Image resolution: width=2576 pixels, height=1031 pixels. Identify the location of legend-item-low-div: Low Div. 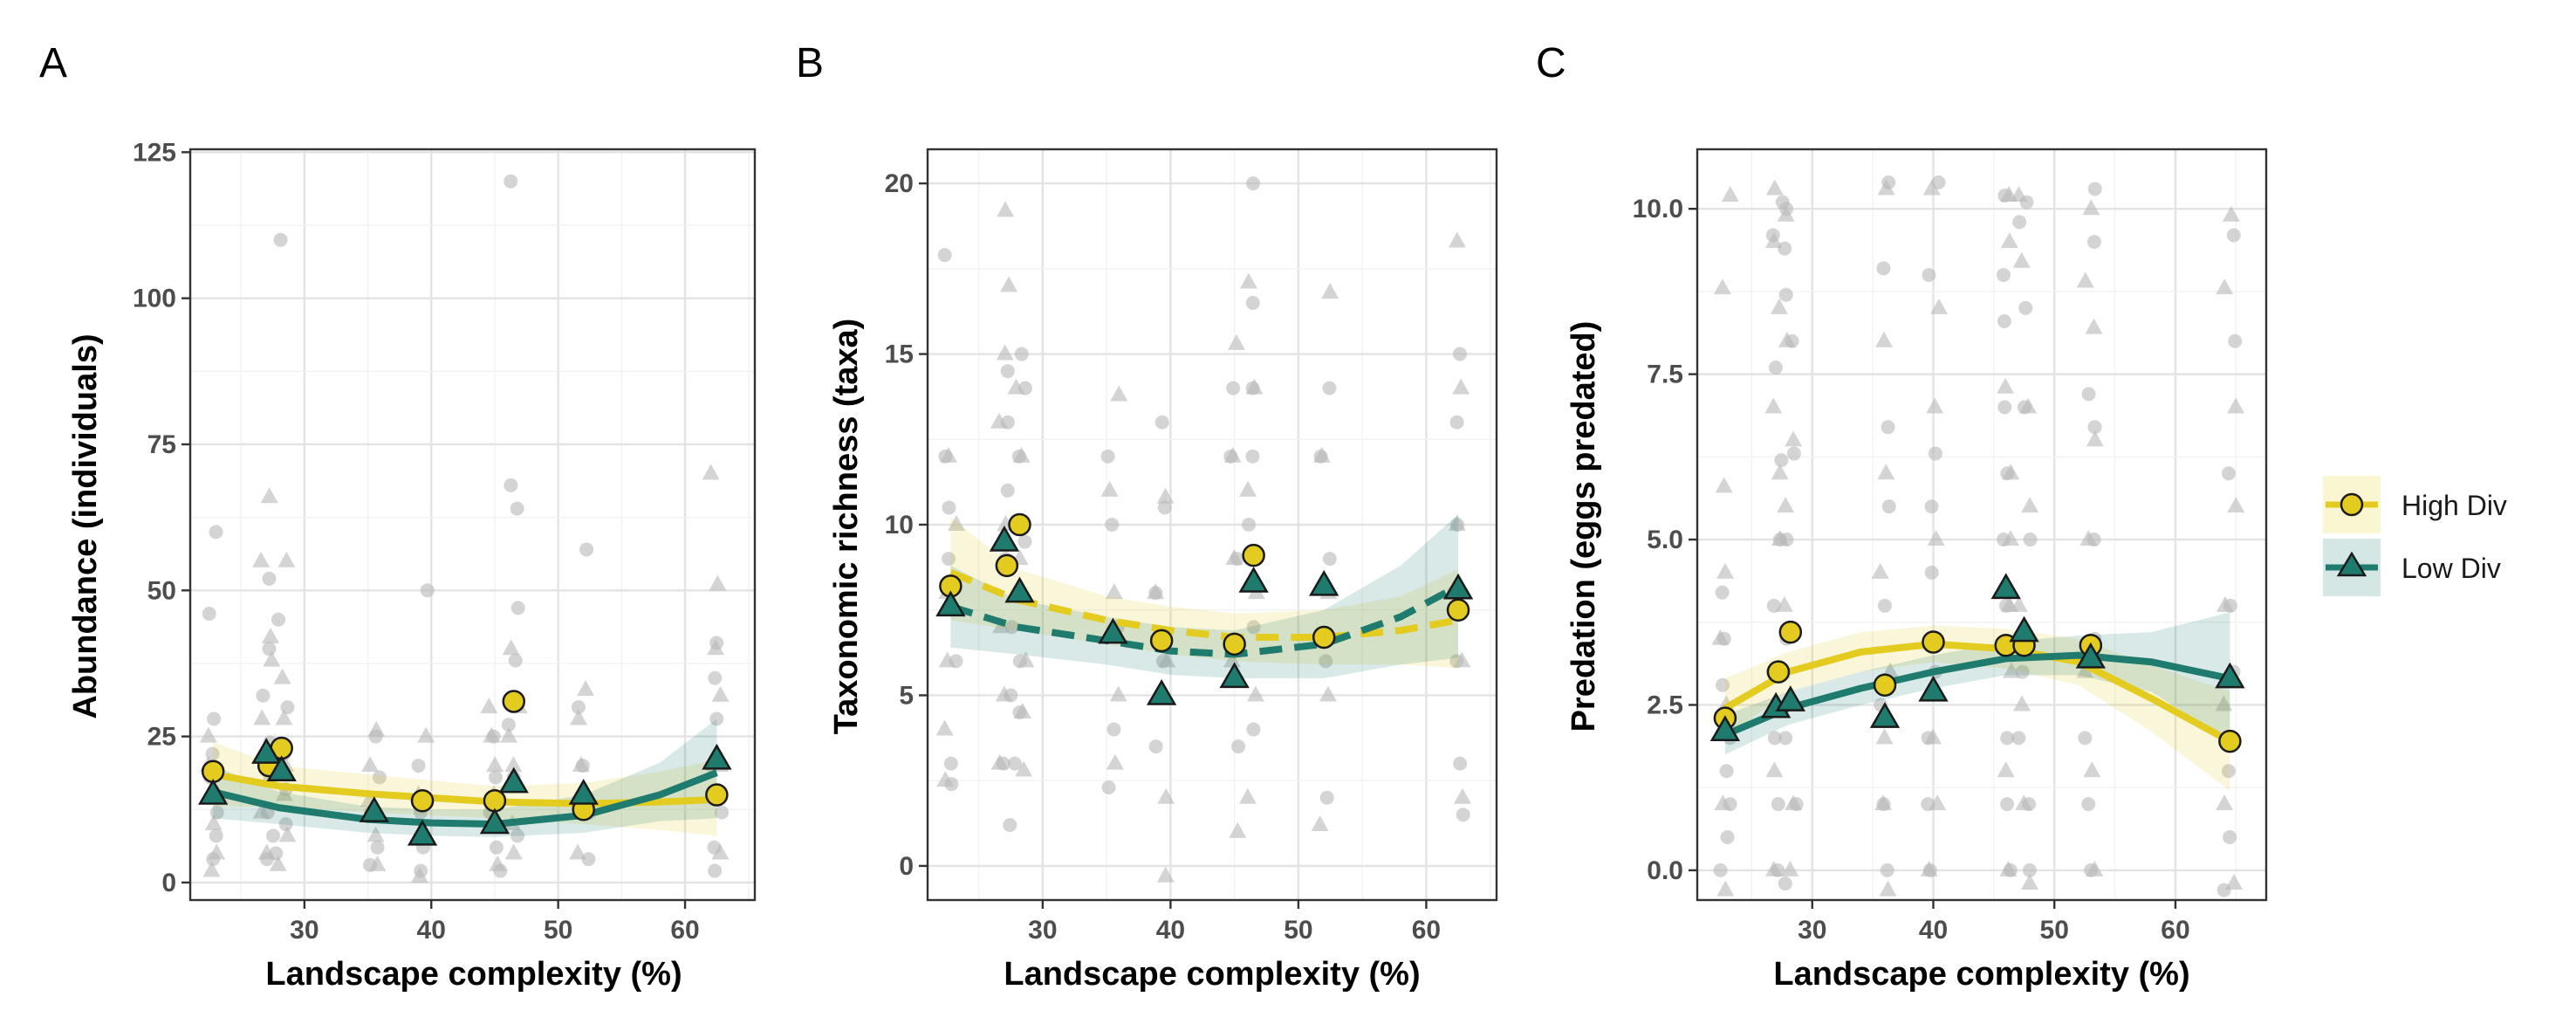
(2412, 568).